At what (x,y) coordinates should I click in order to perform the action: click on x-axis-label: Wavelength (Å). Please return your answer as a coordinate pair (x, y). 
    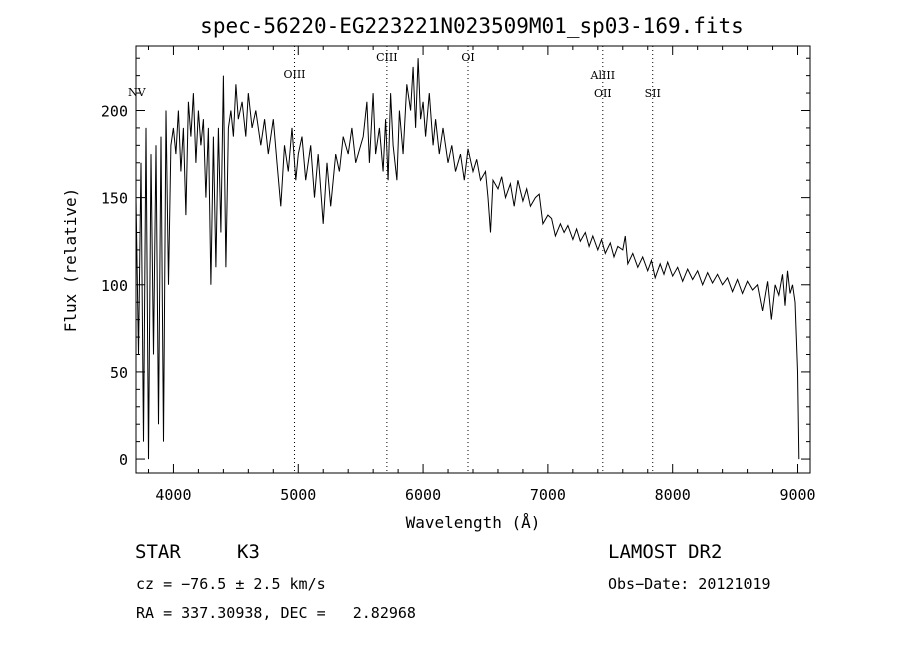
    Looking at the image, I should click on (473, 522).